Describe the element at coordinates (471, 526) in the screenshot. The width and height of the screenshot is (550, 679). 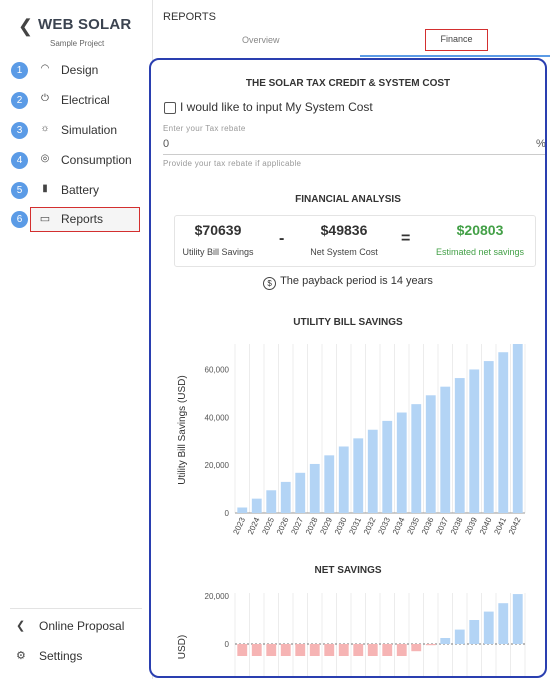
I see `x-tick-label: 2039` at that location.